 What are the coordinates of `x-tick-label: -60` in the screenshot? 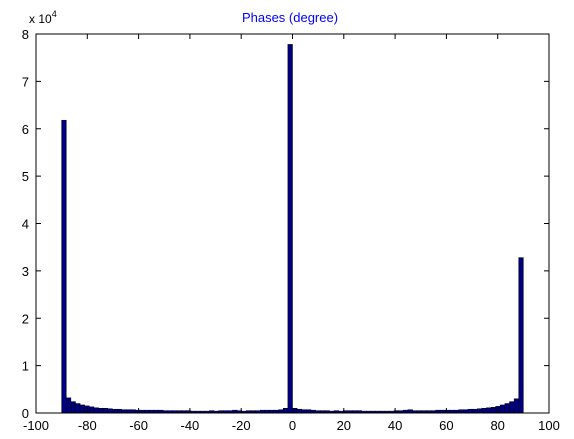 It's located at (138, 425).